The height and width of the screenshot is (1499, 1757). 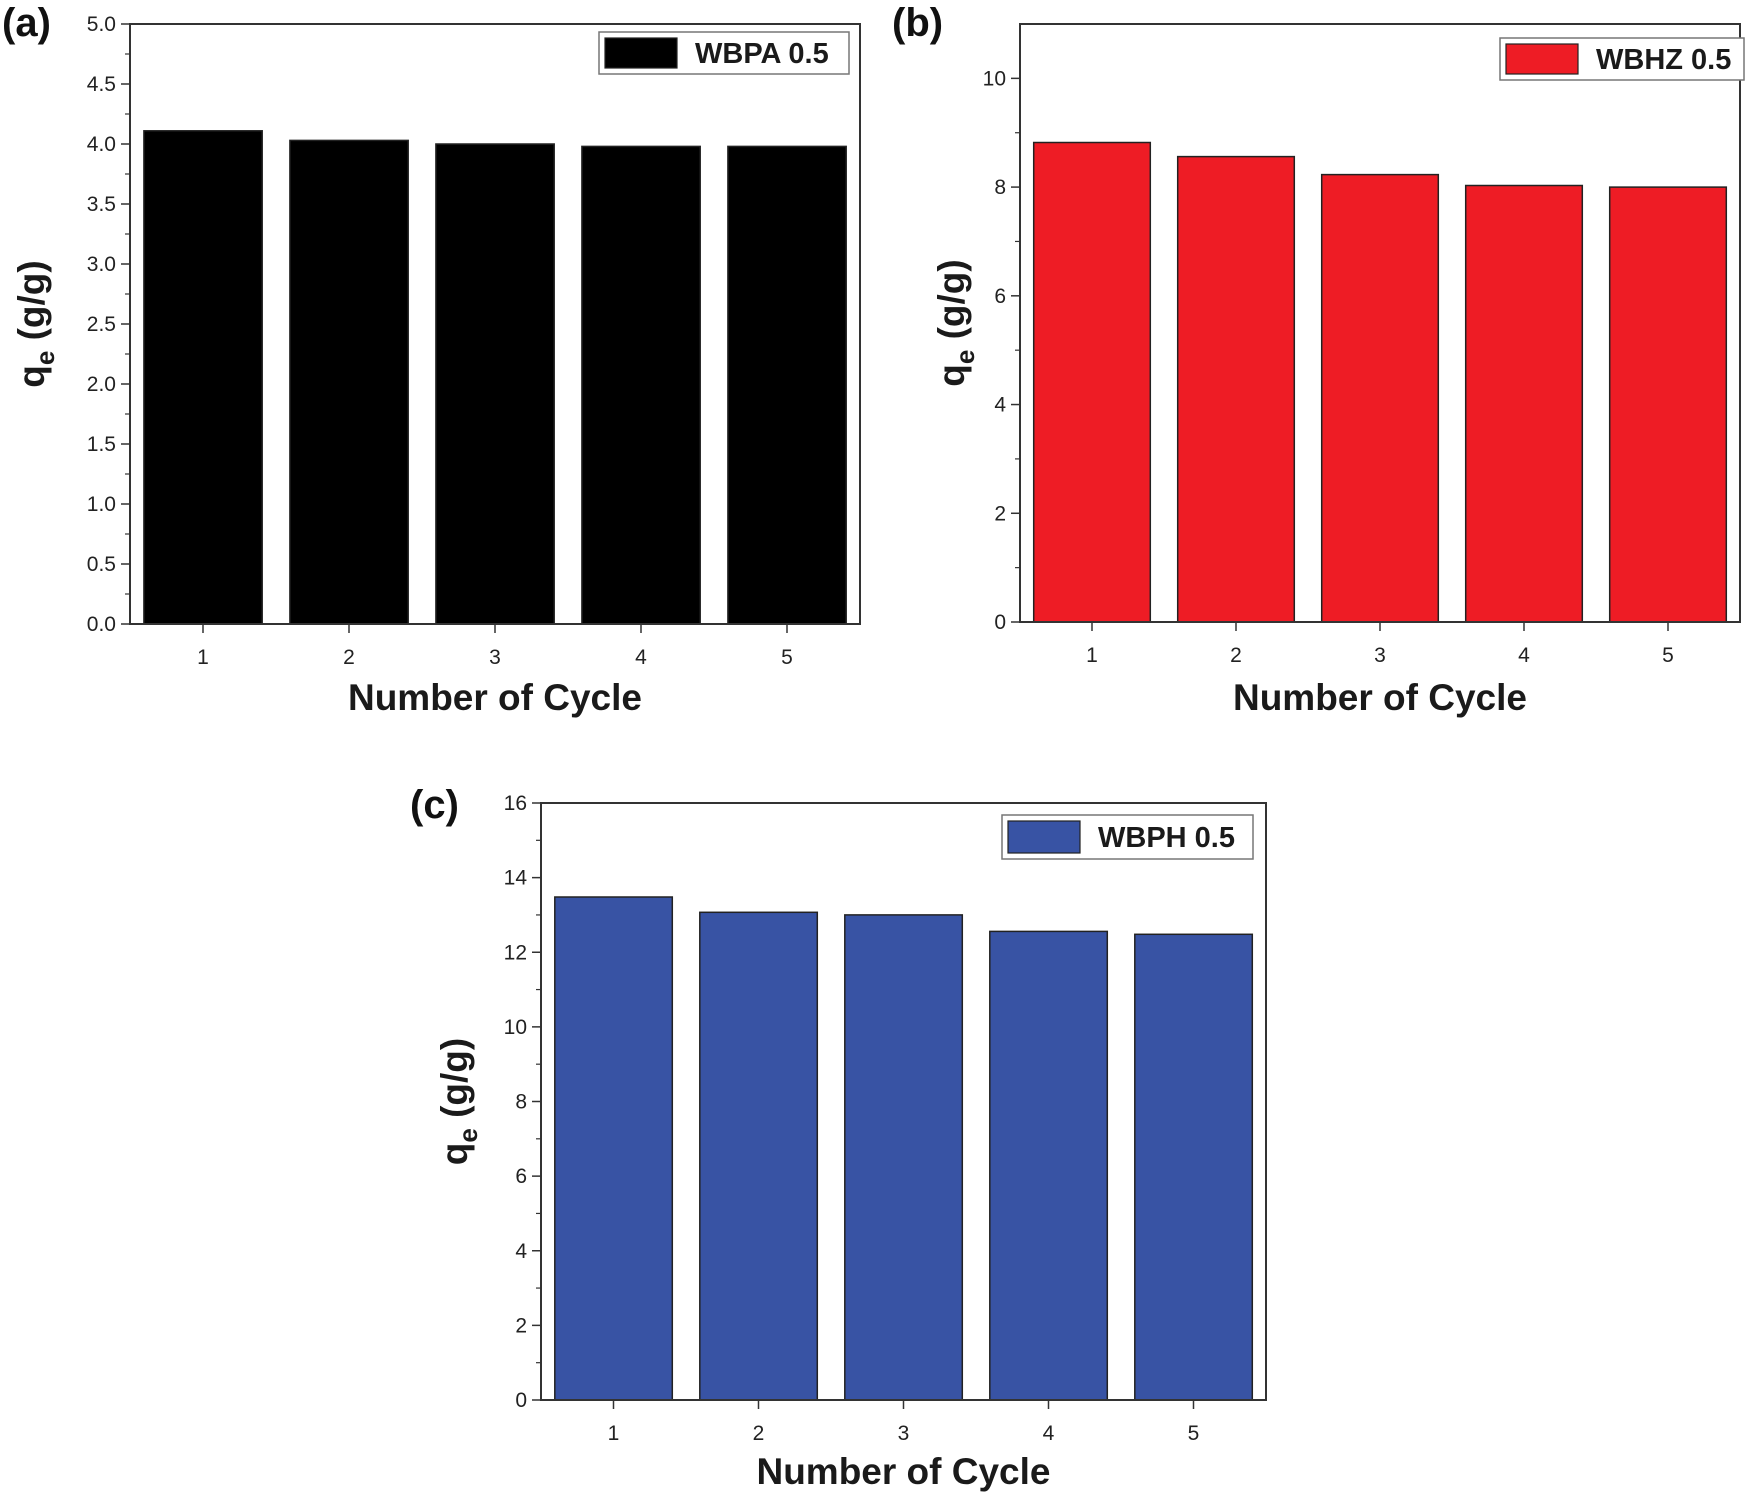 What do you see at coordinates (515, 803) in the screenshot?
I see `y-tick-label: 16` at bounding box center [515, 803].